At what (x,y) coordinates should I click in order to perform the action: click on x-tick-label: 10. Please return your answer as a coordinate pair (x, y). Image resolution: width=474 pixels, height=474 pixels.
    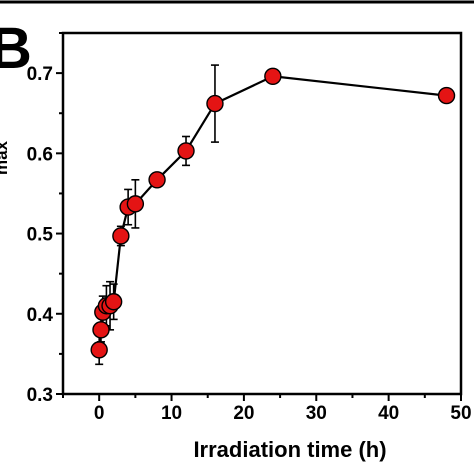
    Looking at the image, I should click on (171, 413).